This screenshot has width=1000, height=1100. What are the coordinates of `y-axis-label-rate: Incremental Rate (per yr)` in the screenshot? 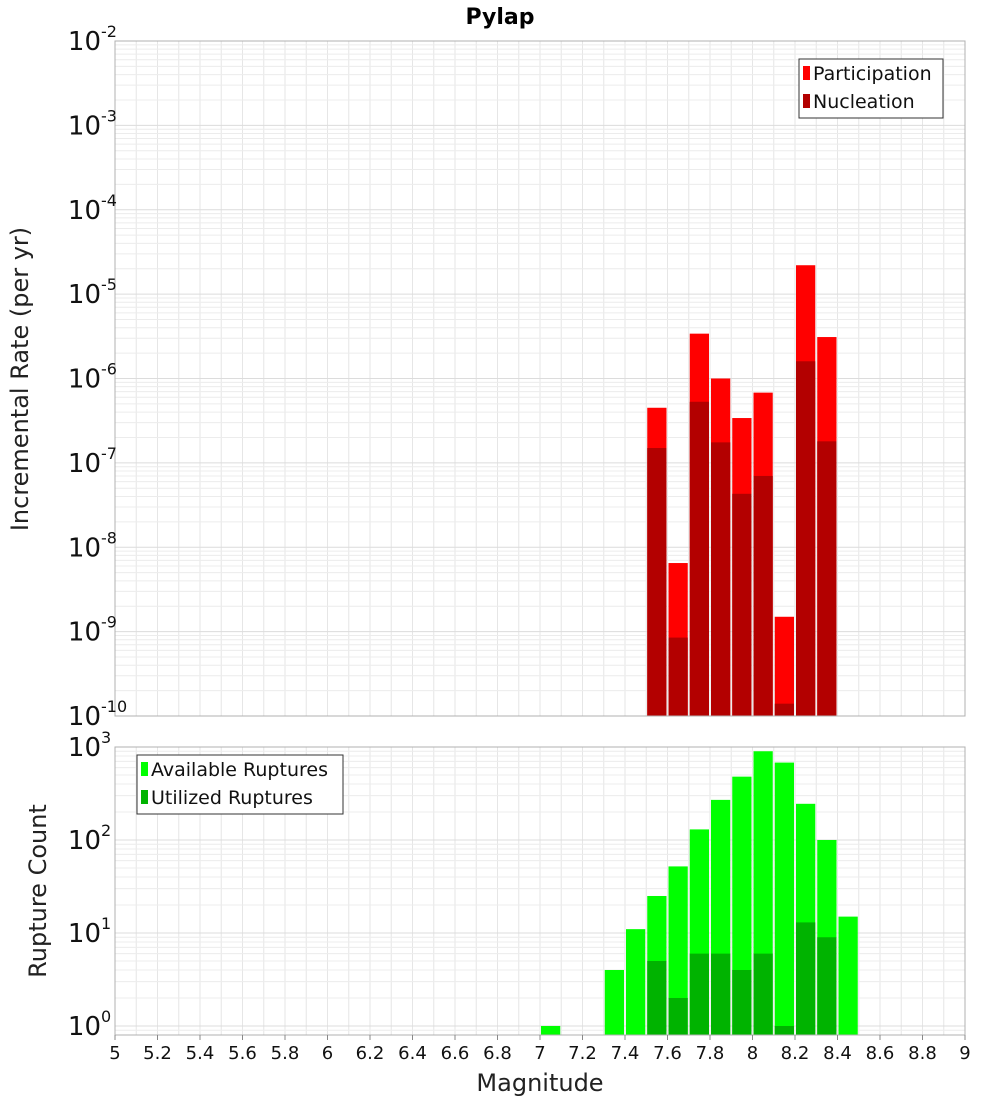 It's located at (20, 379).